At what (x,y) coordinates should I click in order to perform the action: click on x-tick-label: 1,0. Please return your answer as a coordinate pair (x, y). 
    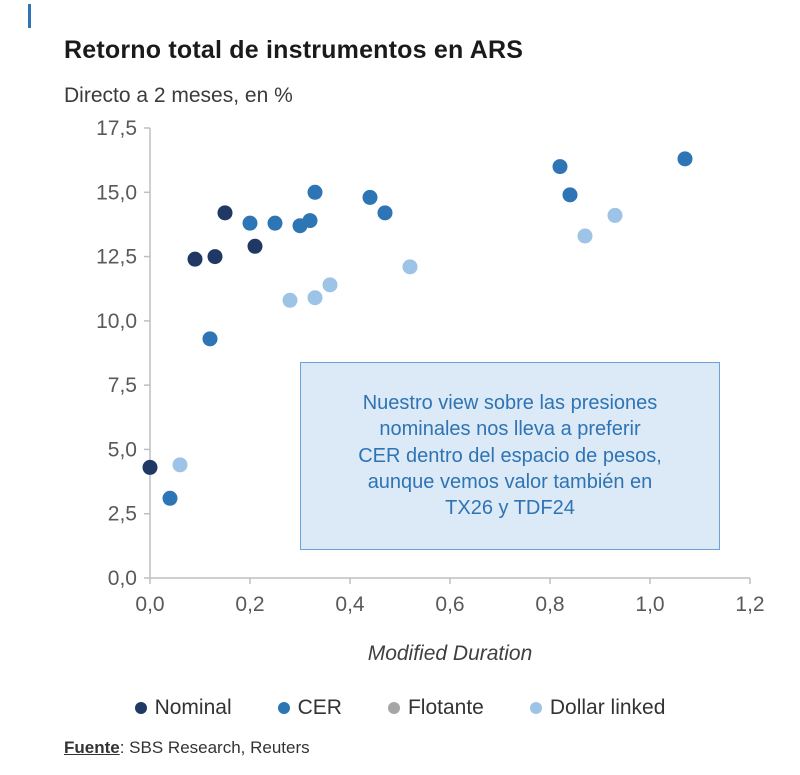
    Looking at the image, I should click on (649, 604).